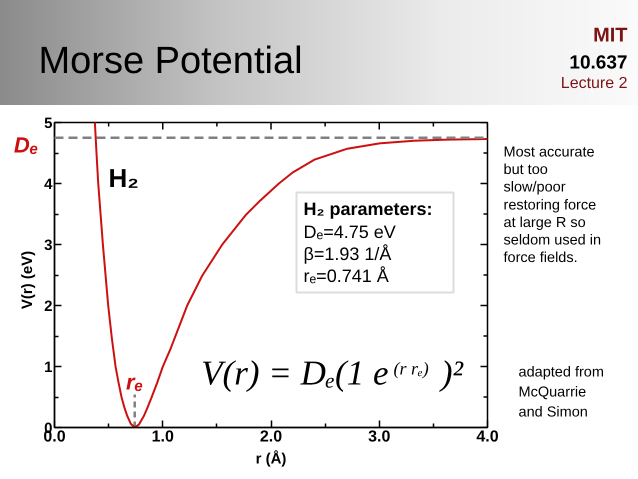 This screenshot has width=638, height=479. What do you see at coordinates (553, 205) in the screenshot?
I see `text: Most accurate but too slow/poor restoring force at large R so seldom used in force fields.` at bounding box center [553, 205].